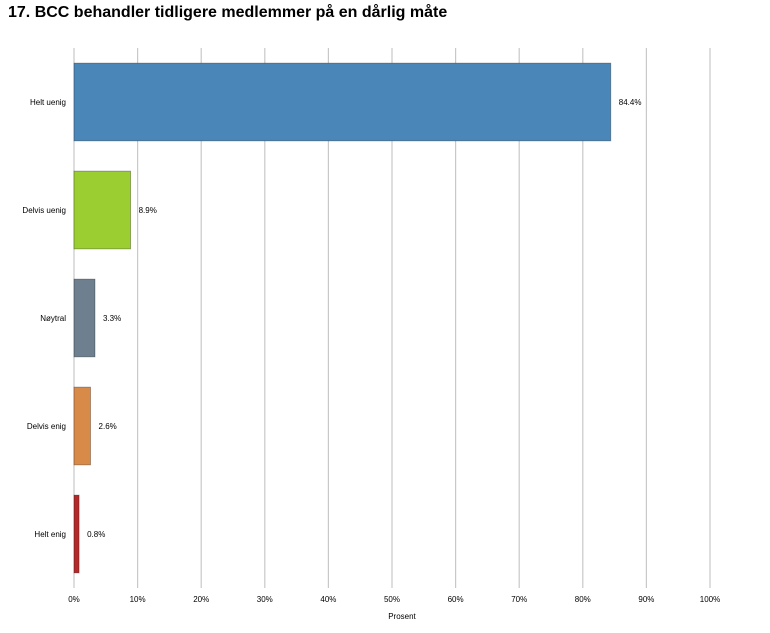 This screenshot has height=633, width=770. I want to click on value-label: 2.6%, so click(108, 426).